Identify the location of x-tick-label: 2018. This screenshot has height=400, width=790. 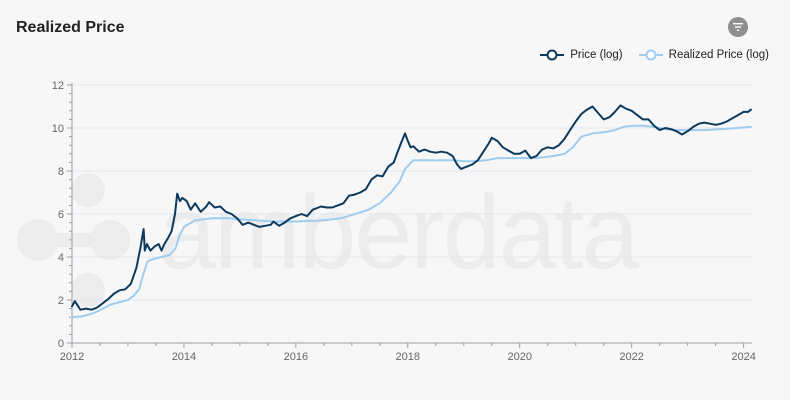
(408, 357).